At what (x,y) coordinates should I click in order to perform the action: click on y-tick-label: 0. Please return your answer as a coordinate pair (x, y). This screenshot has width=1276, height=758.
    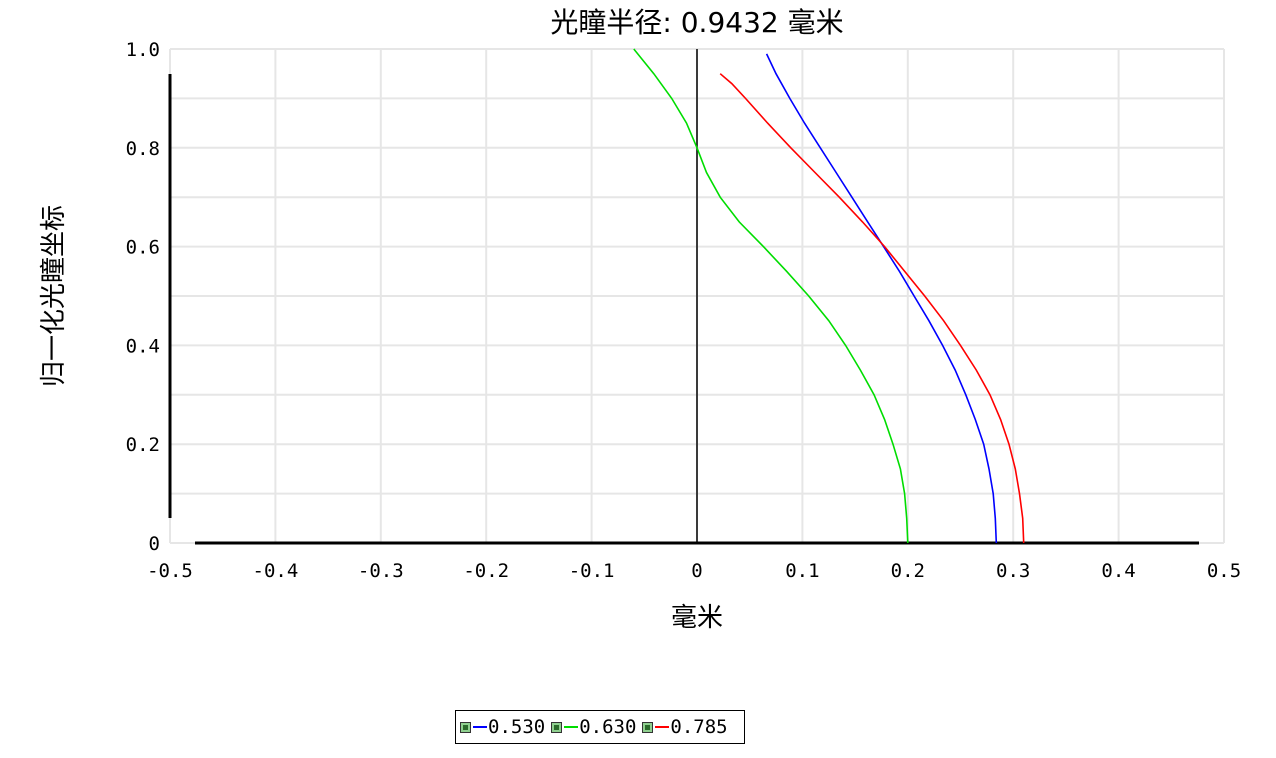
    Looking at the image, I should click on (154, 544).